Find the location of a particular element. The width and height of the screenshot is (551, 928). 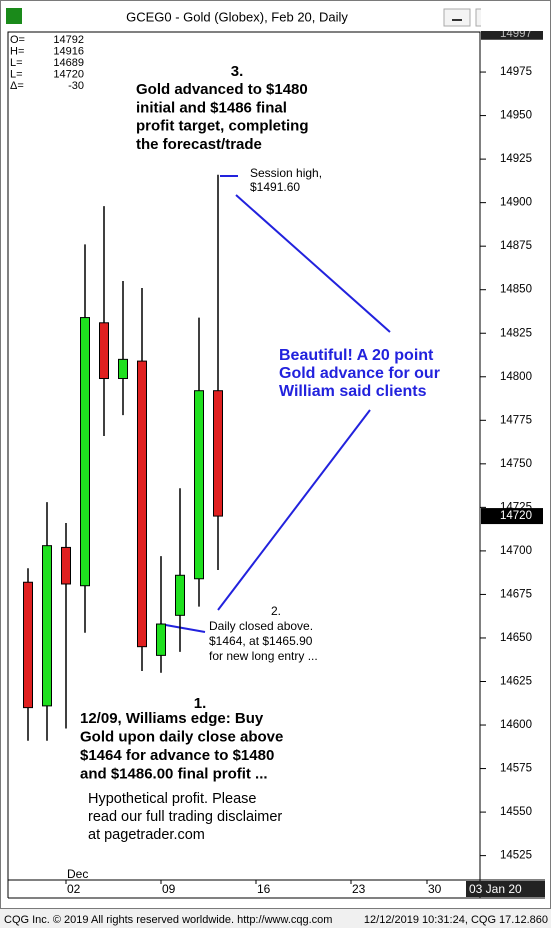

annotation-text: at pagetrader.com is located at coordinates (146, 835).